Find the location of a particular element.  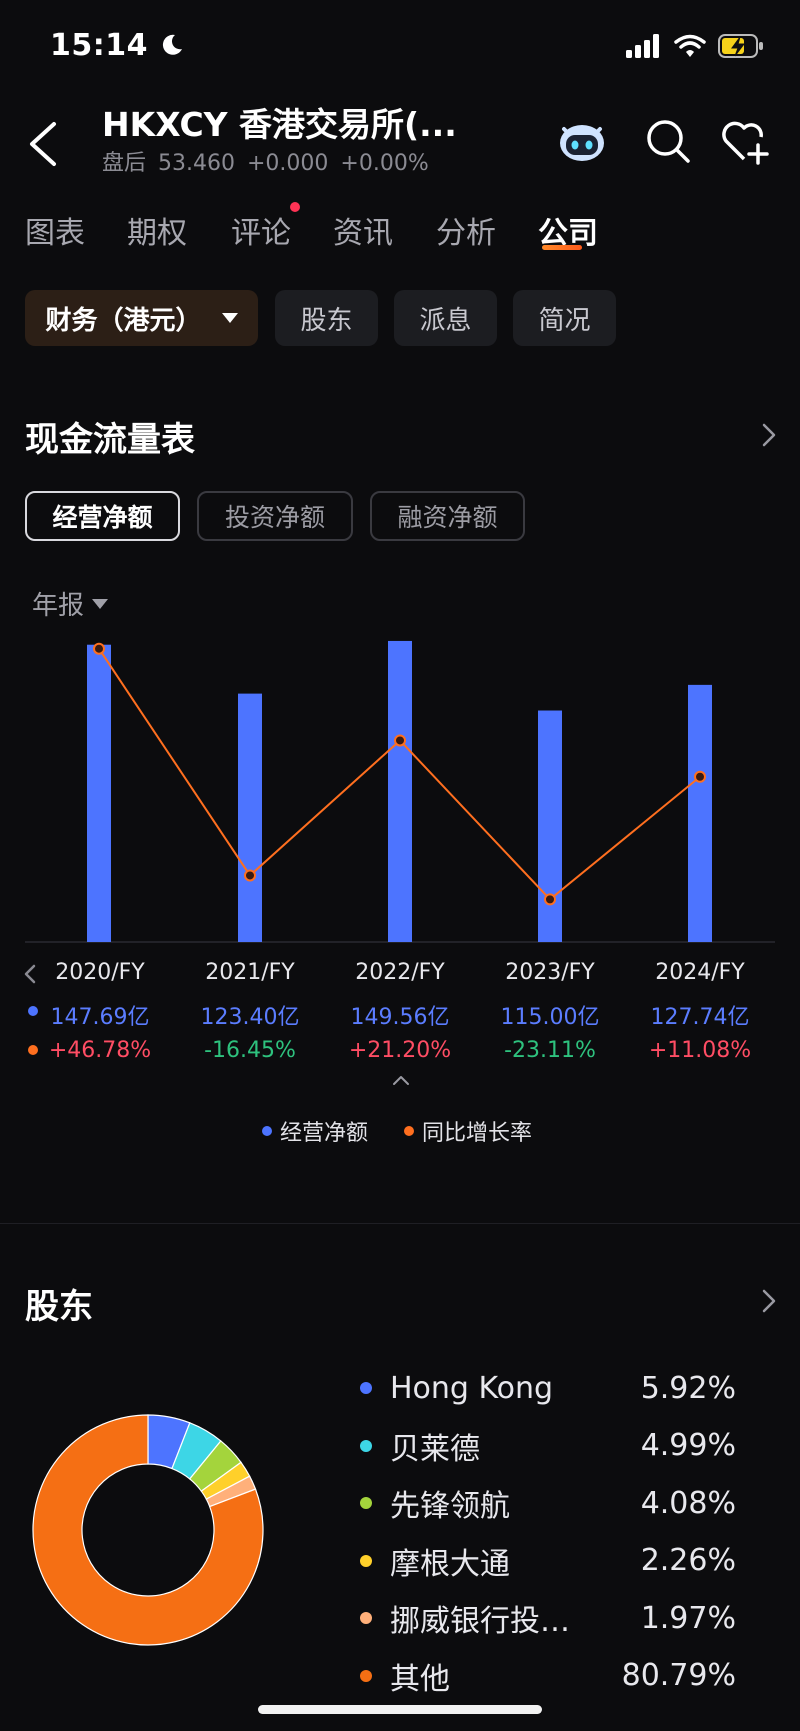

collapse-chevron-up-icon is located at coordinates (401, 1080).